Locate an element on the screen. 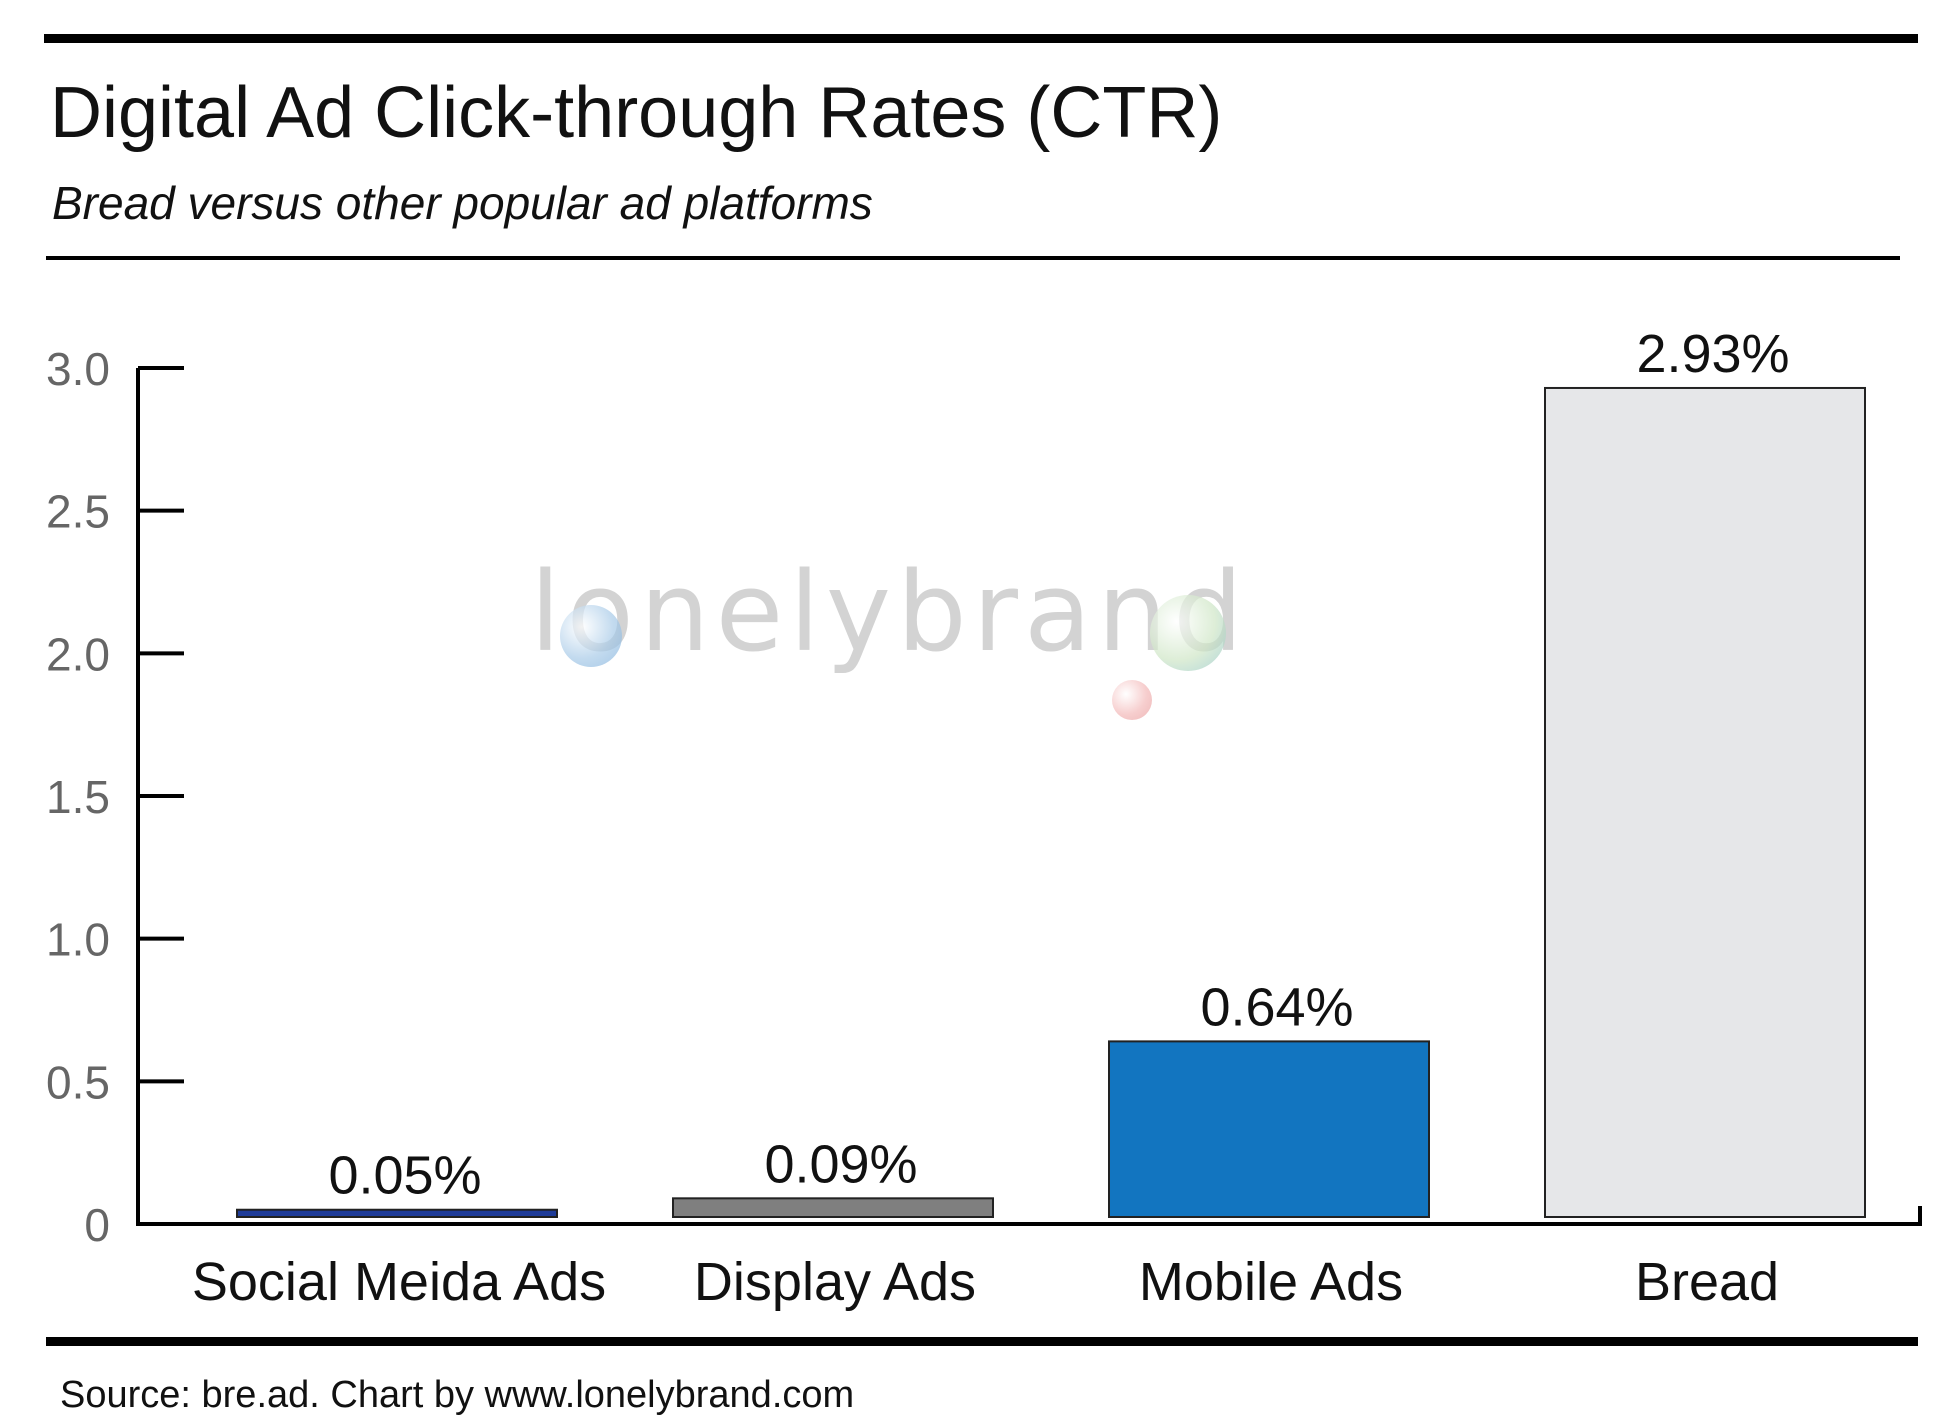 This screenshot has width=1954, height=1427. watermark-ball-red-icon is located at coordinates (1132, 700).